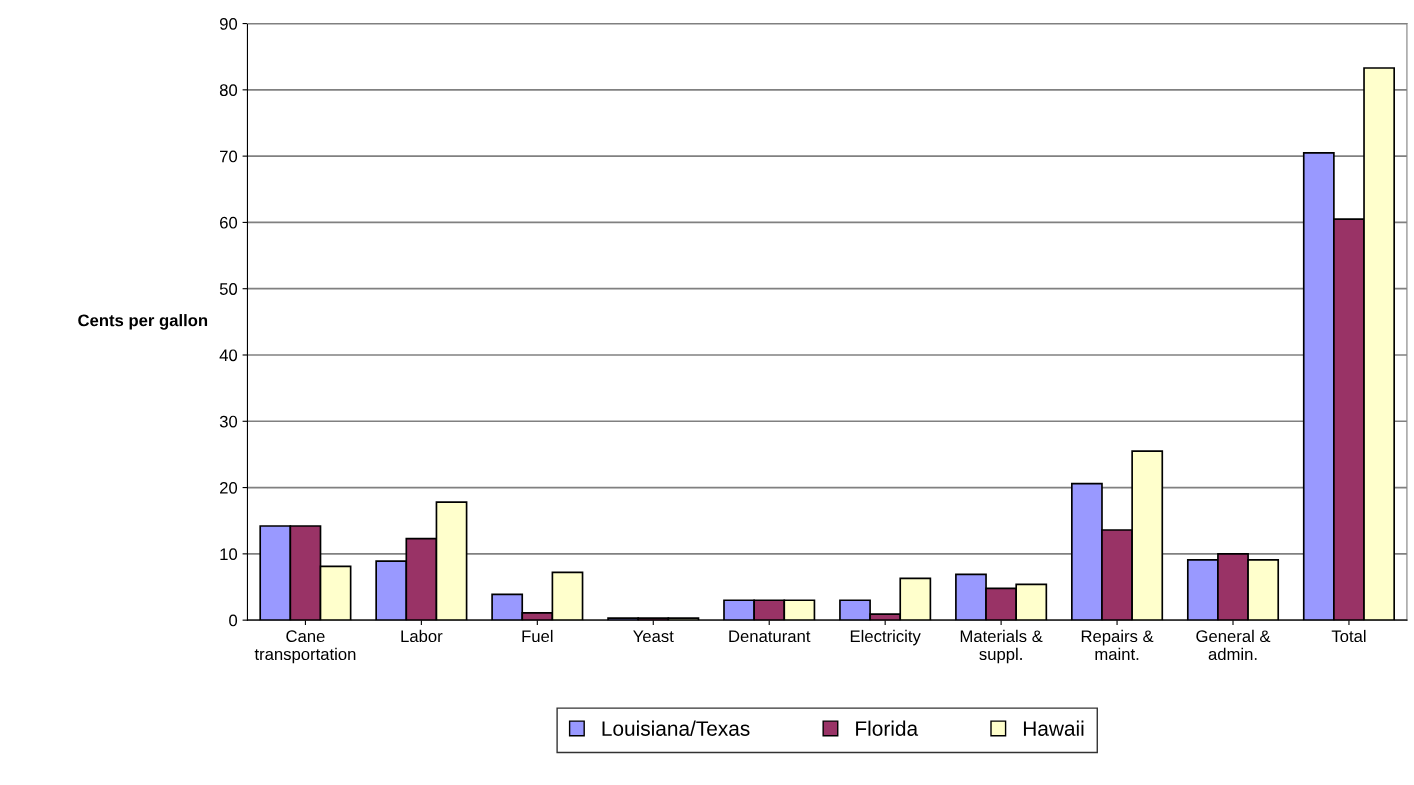 This screenshot has width=1414, height=785. What do you see at coordinates (770, 636) in the screenshot?
I see `x-tick-label: Denaturant` at bounding box center [770, 636].